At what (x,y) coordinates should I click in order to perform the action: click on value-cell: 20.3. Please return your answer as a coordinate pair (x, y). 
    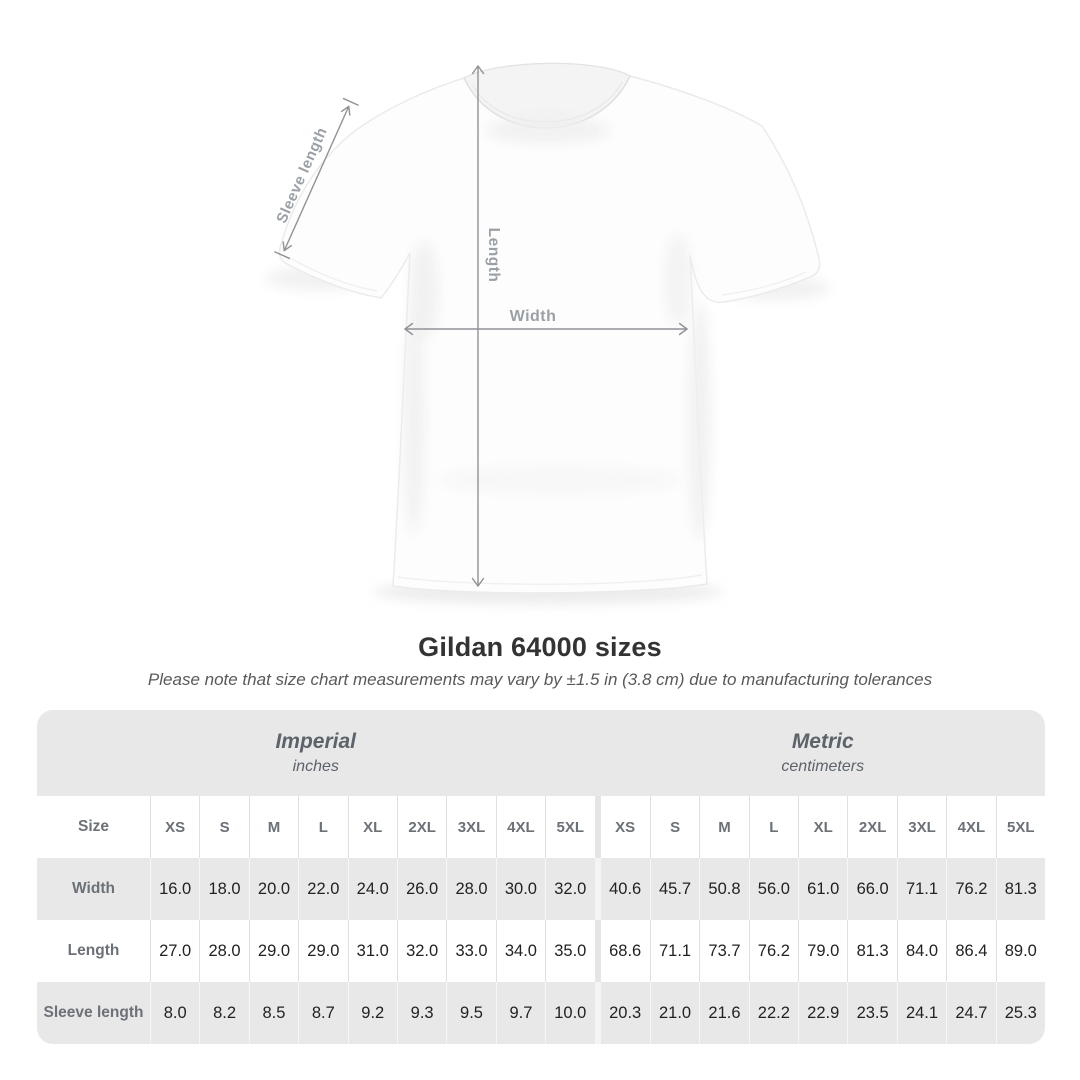
    Looking at the image, I should click on (625, 1012).